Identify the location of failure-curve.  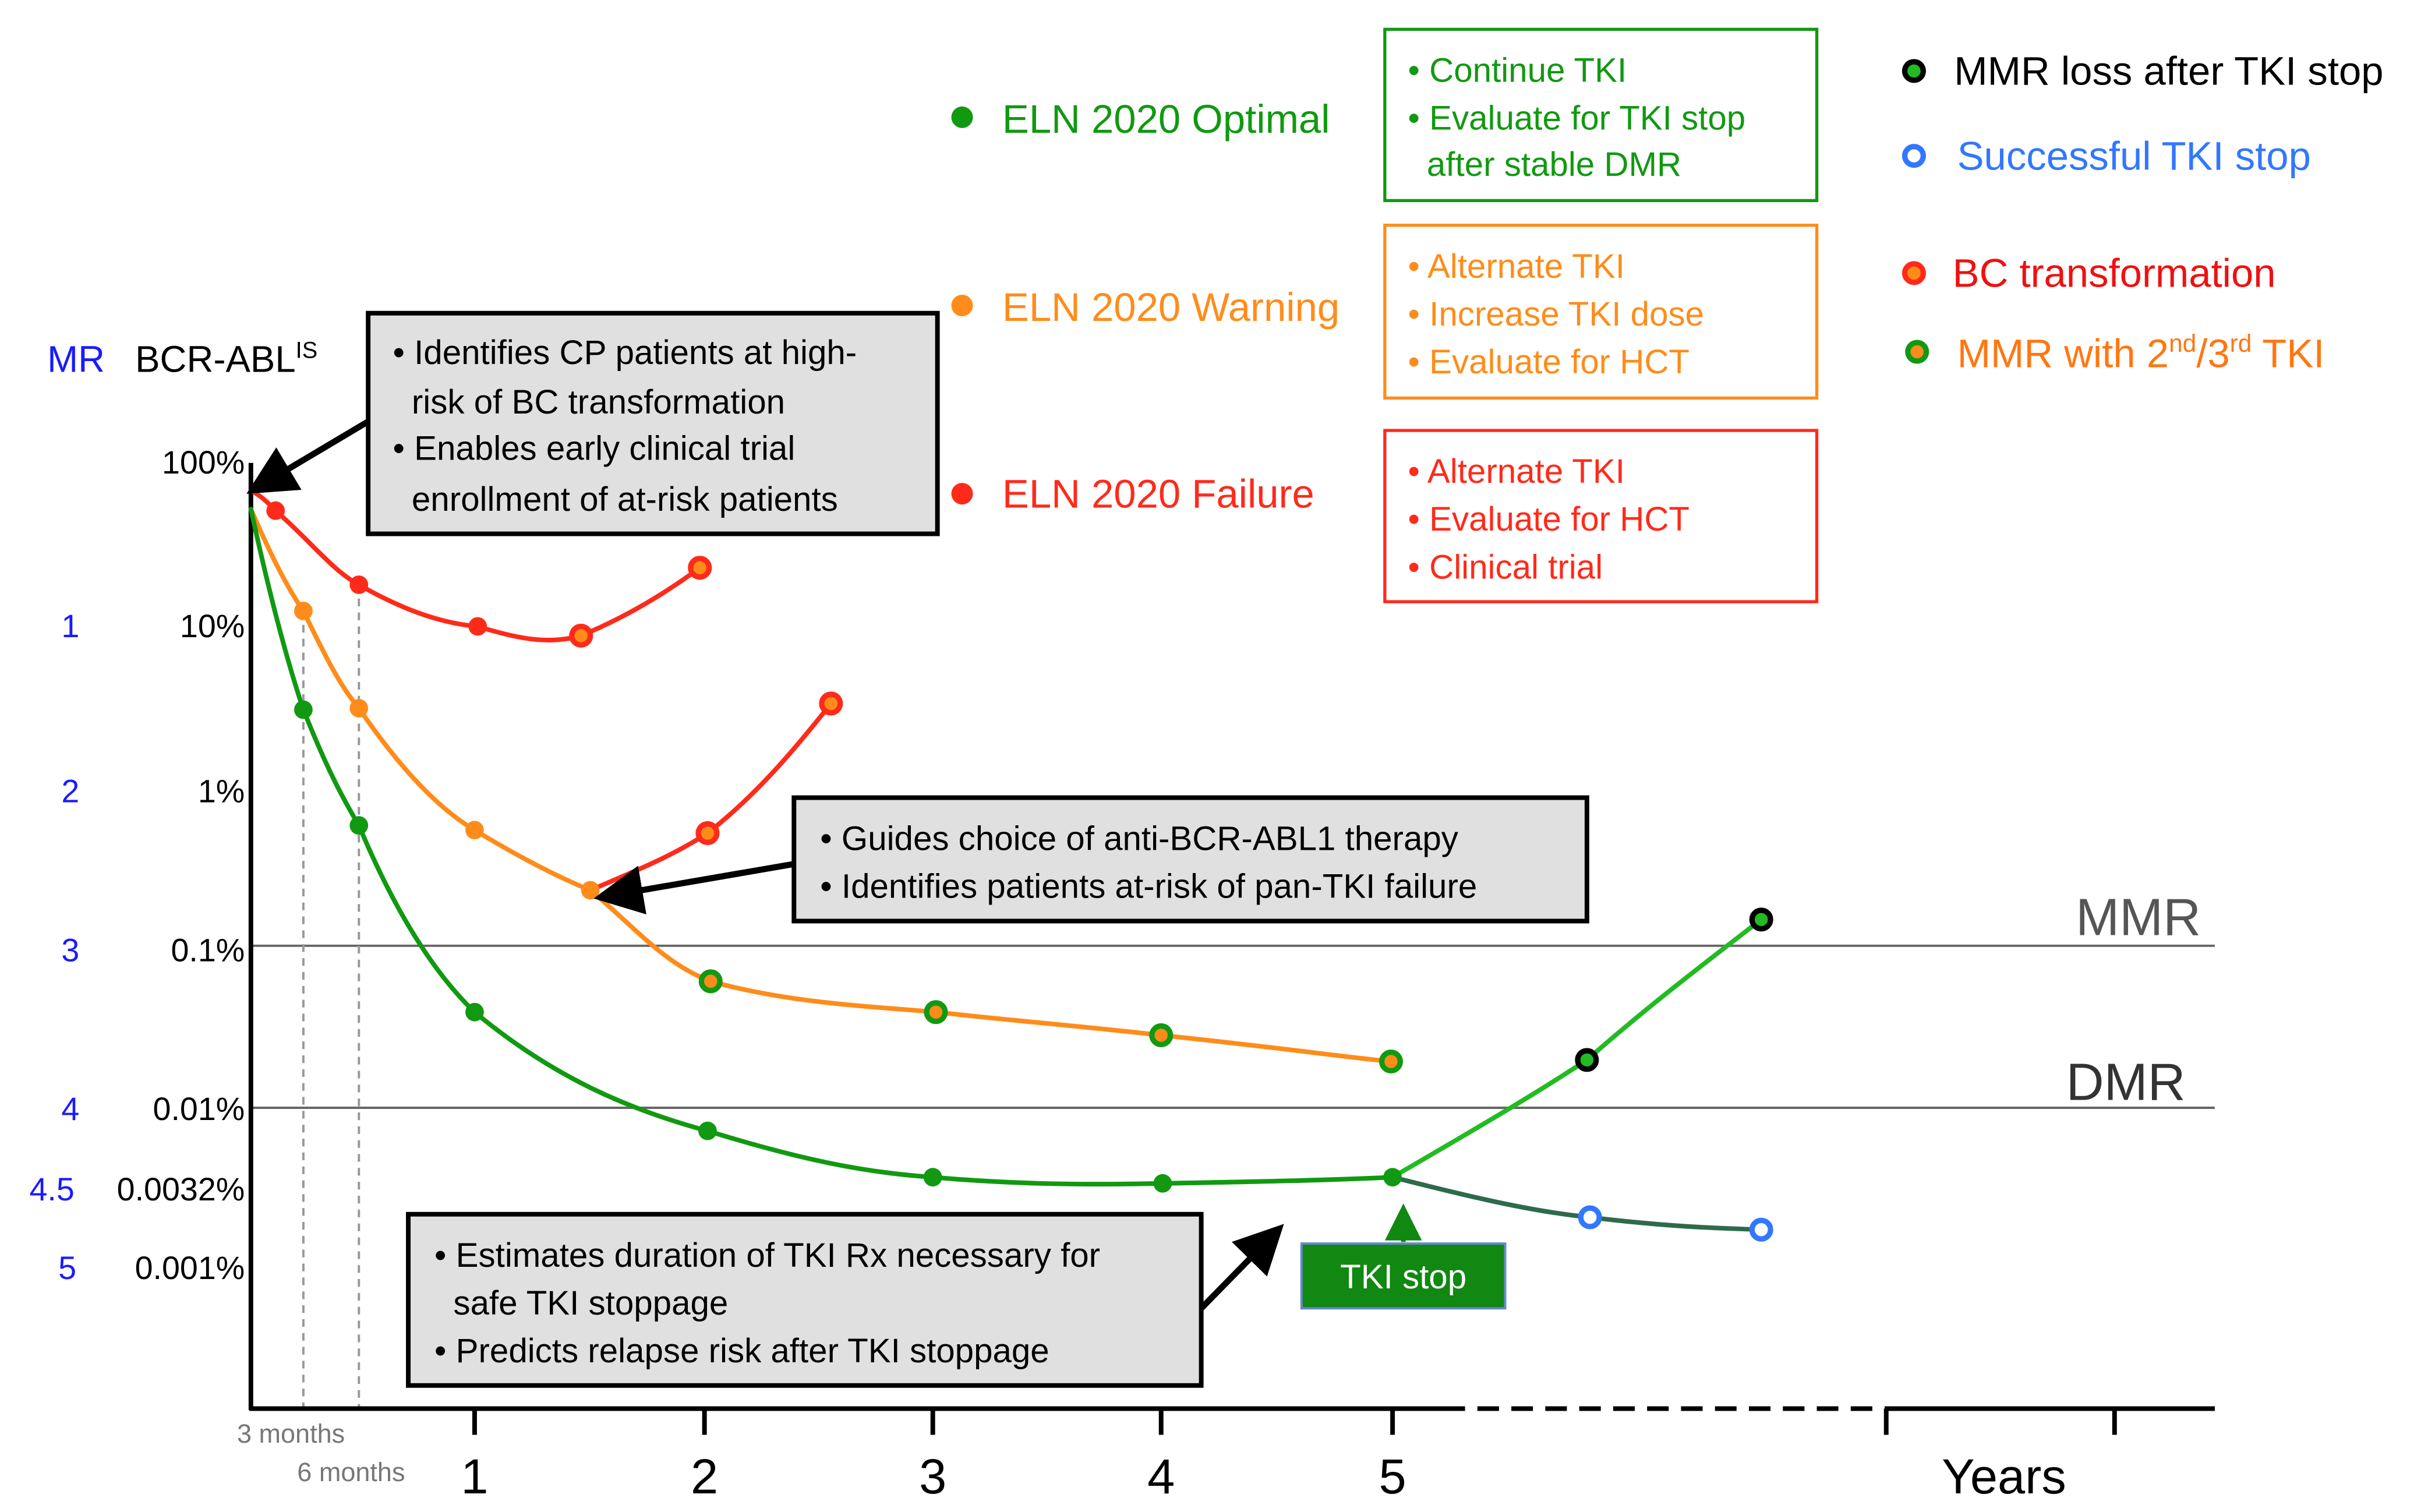
(475, 565).